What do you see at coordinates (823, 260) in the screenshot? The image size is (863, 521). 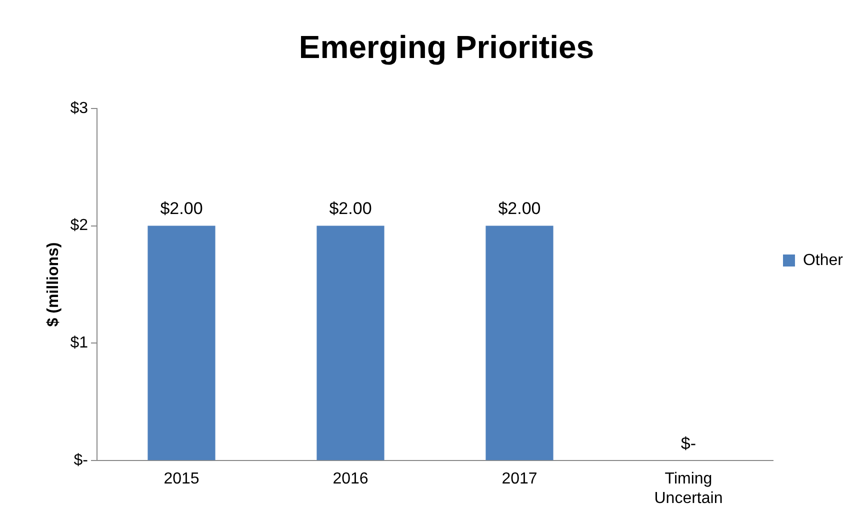 I see `legend-label: Other` at bounding box center [823, 260].